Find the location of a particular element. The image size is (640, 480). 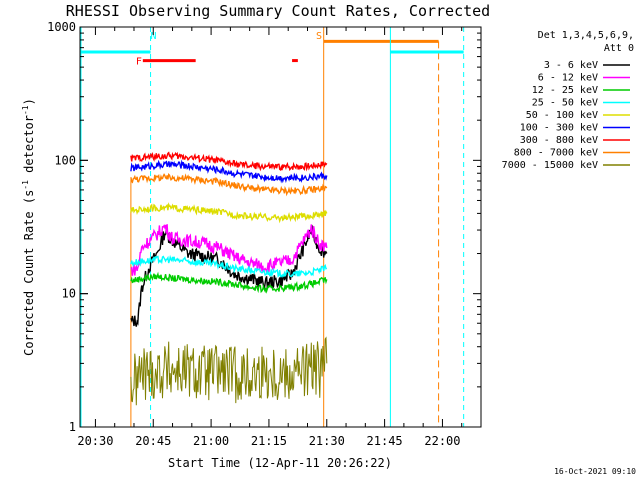

x-tick-label: 20:45 is located at coordinates (153, 441).